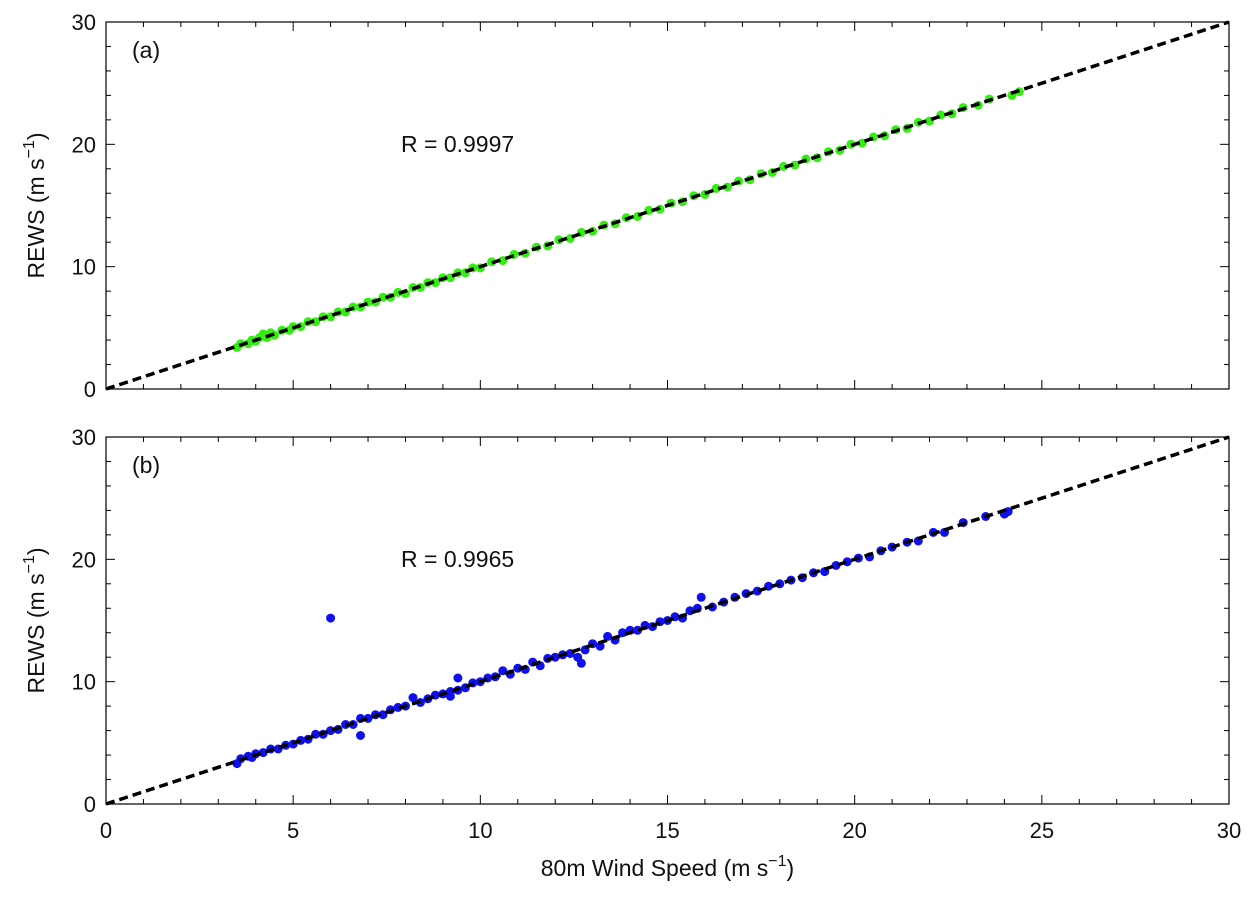 The height and width of the screenshot is (899, 1256). Describe the element at coordinates (1042, 830) in the screenshot. I see `x-tick-label: 25` at that location.